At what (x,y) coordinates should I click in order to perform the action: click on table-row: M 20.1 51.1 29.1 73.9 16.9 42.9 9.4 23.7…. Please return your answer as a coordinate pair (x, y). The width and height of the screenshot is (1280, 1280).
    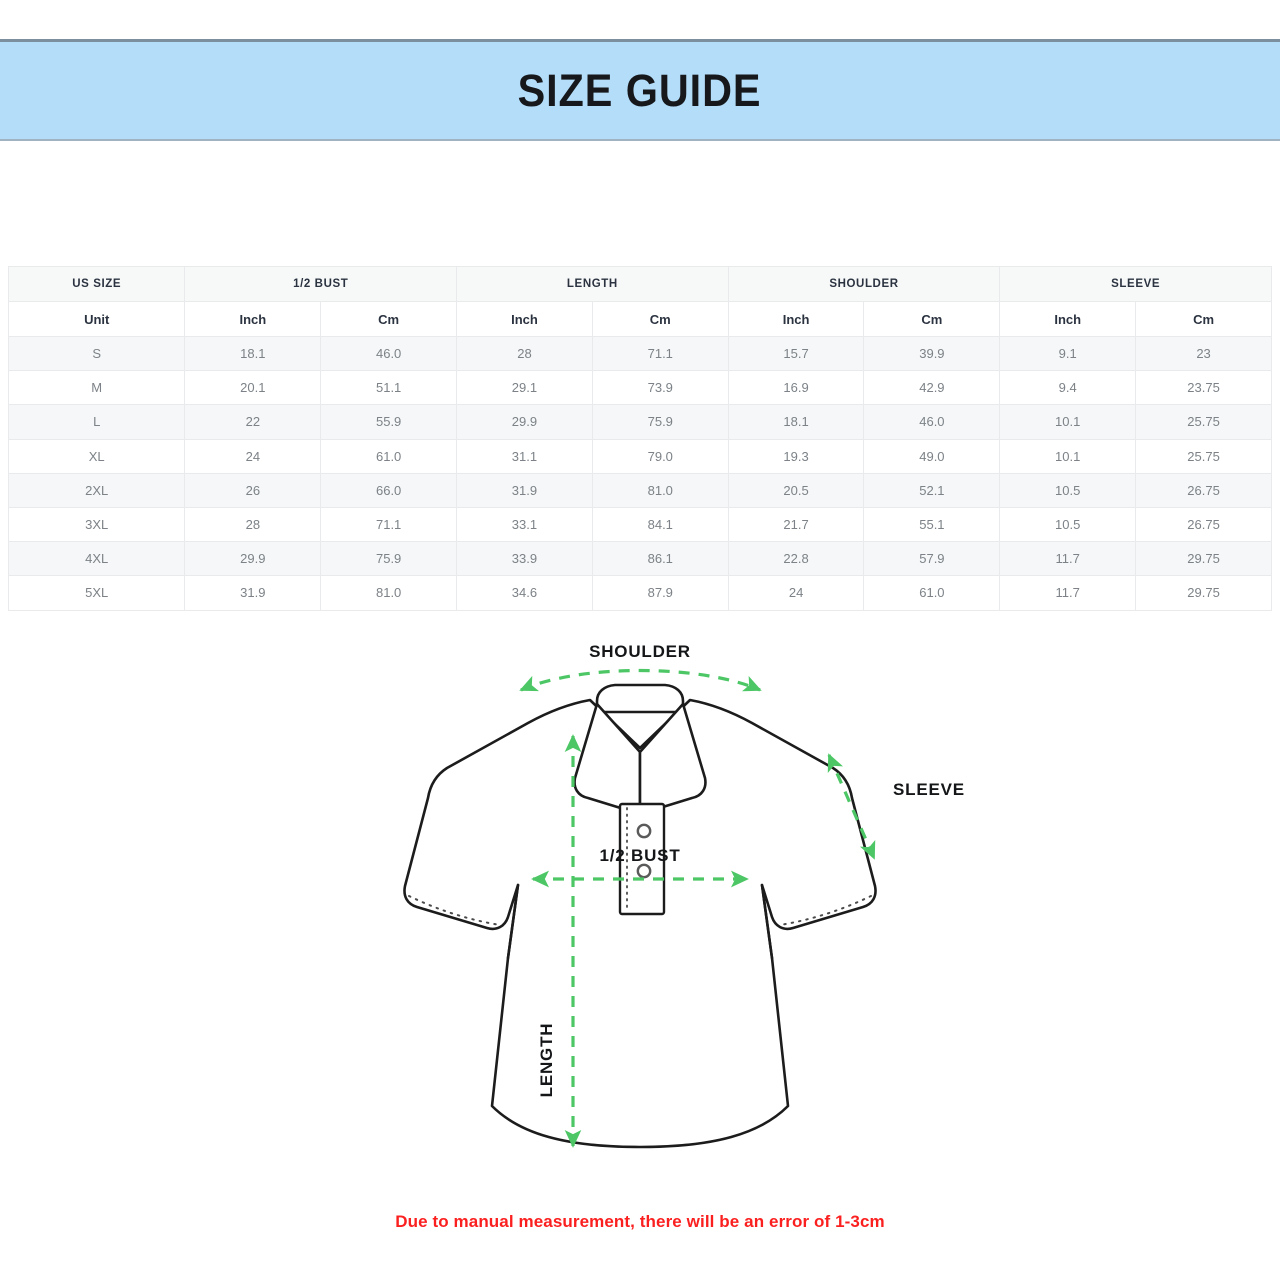
    Looking at the image, I should click on (639, 388).